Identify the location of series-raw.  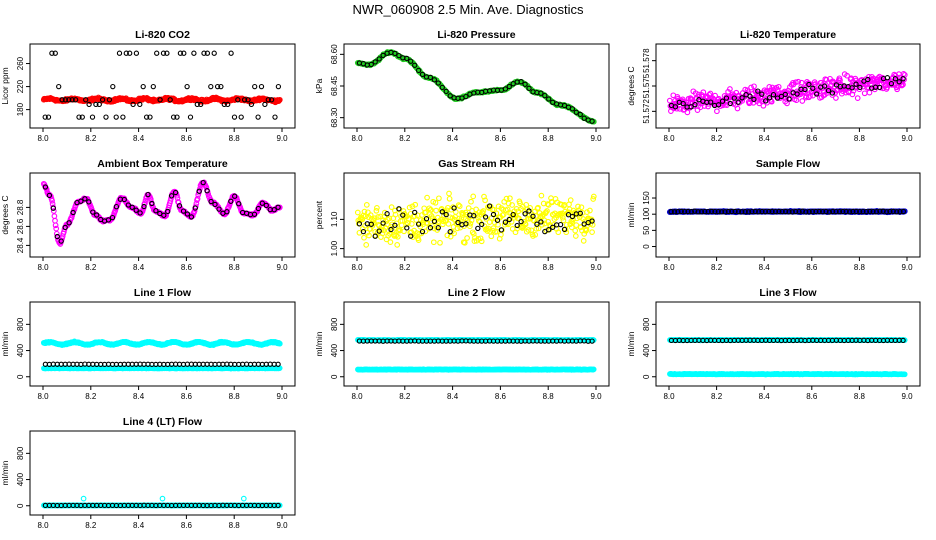
(475, 87).